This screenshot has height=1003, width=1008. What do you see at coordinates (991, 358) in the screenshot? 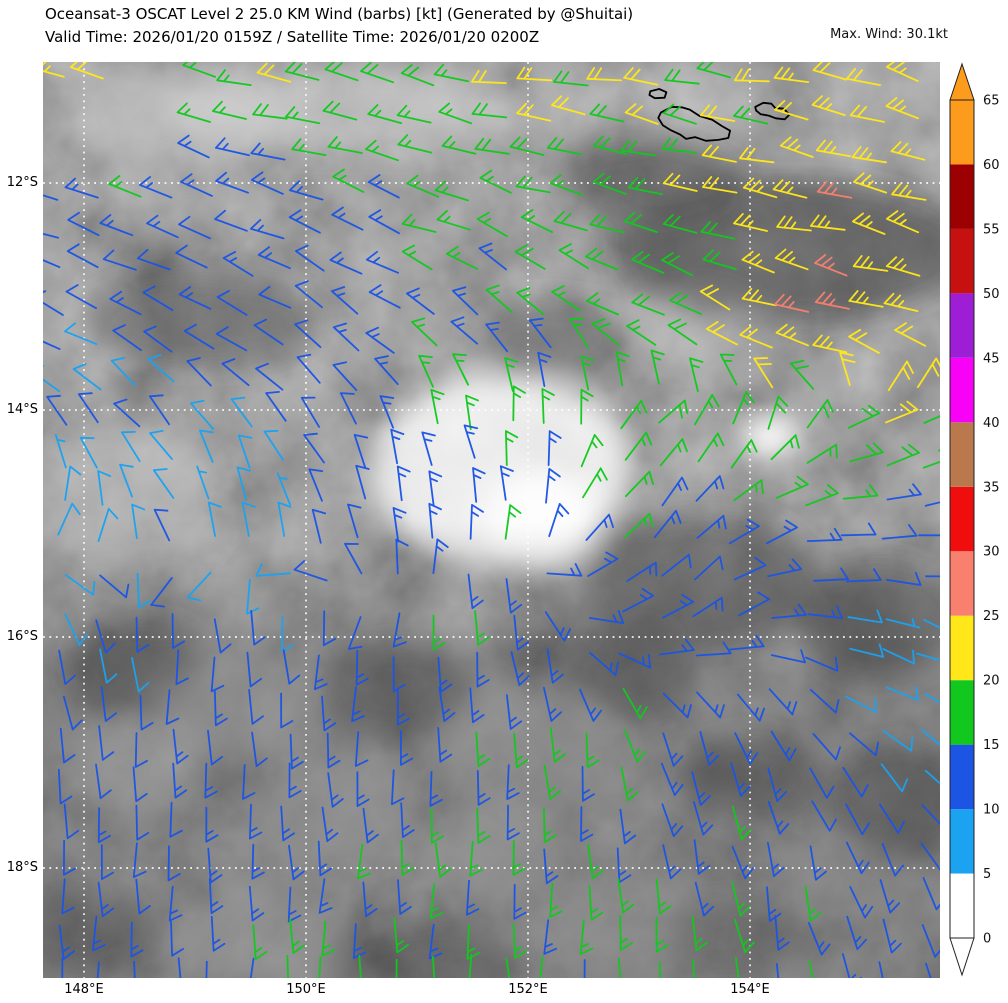
I see `colorbar-tick-label: 45` at bounding box center [991, 358].